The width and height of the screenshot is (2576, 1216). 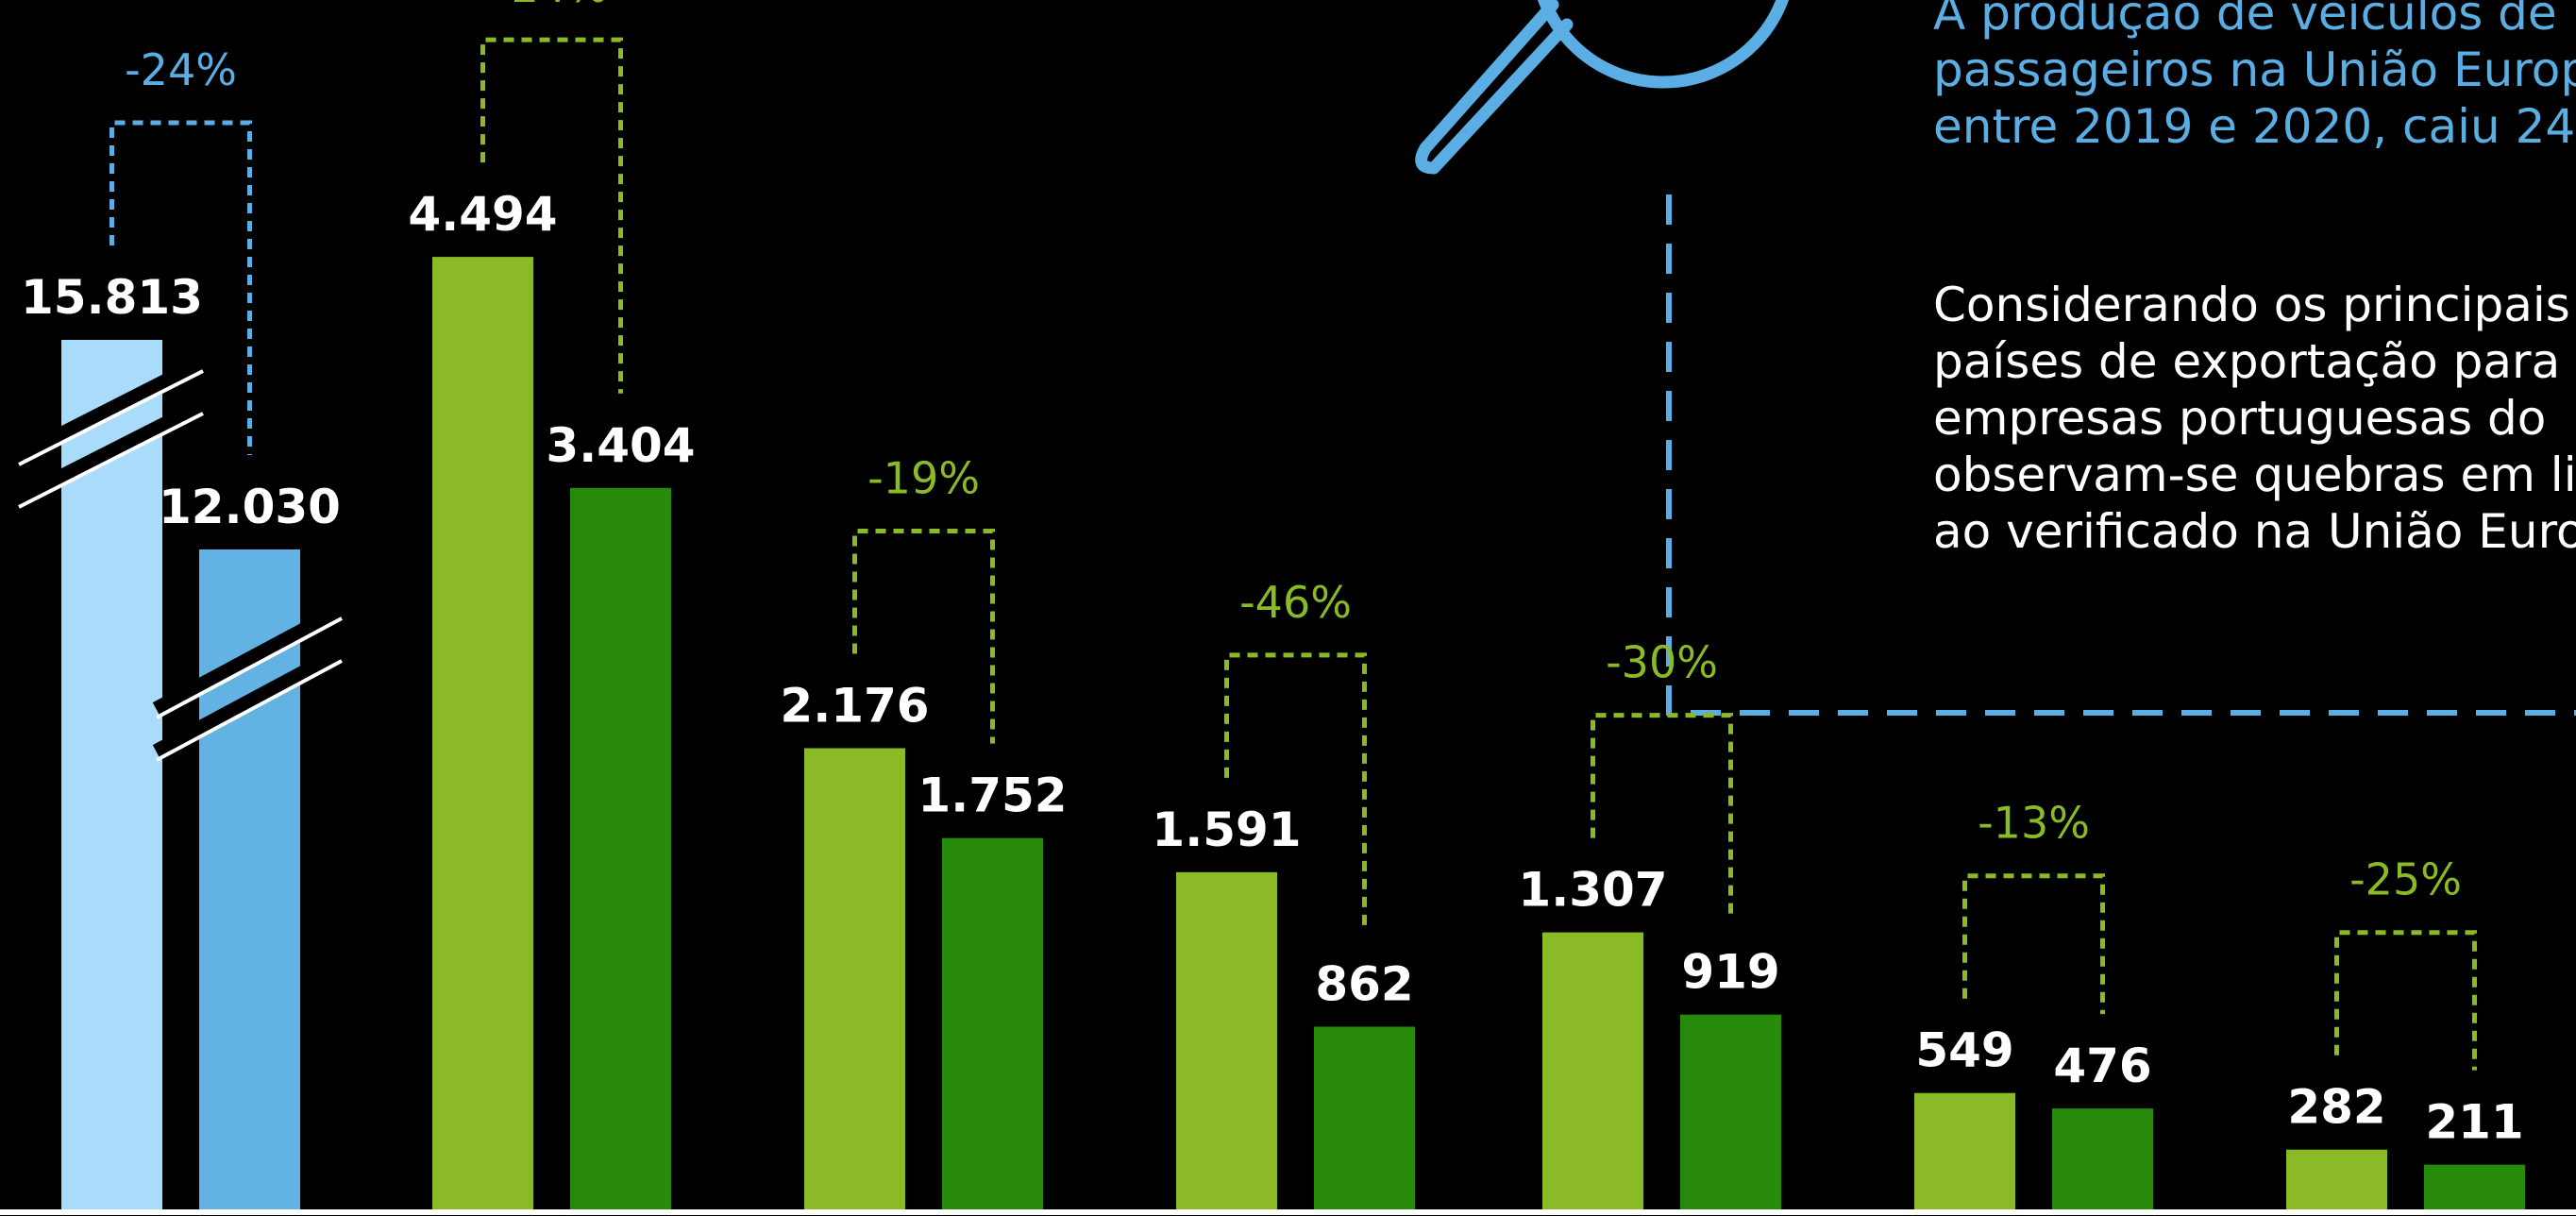 I want to click on value-label-2019: 1.591, so click(x=1226, y=829).